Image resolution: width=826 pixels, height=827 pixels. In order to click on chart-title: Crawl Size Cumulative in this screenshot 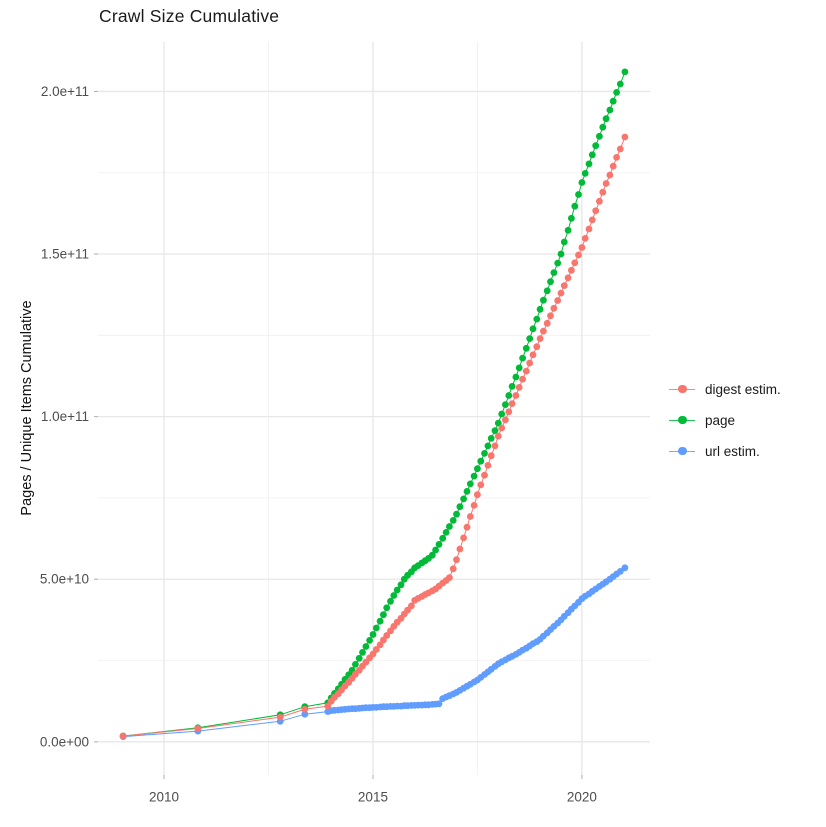, I will do `click(189, 16)`.